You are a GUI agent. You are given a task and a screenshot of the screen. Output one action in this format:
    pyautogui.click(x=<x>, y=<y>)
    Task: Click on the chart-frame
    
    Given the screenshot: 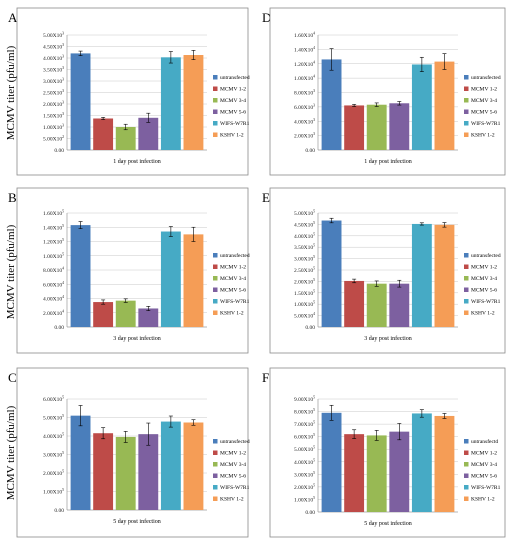 What is the action you would take?
    pyautogui.click(x=387, y=452)
    